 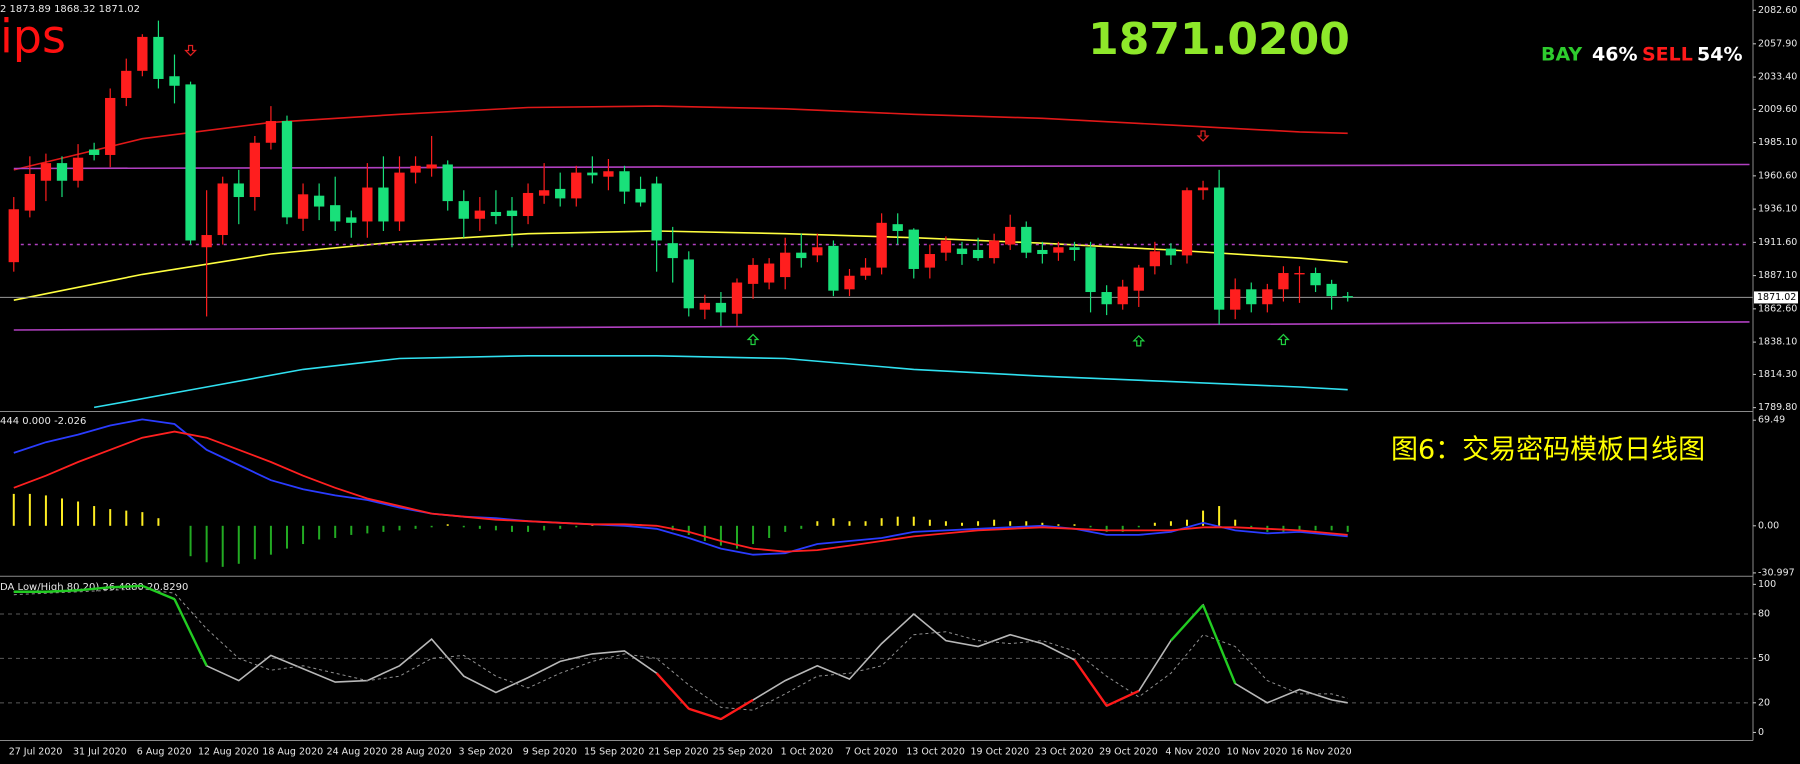 What do you see at coordinates (1764, 702) in the screenshot?
I see `y-tick-label: 20` at bounding box center [1764, 702].